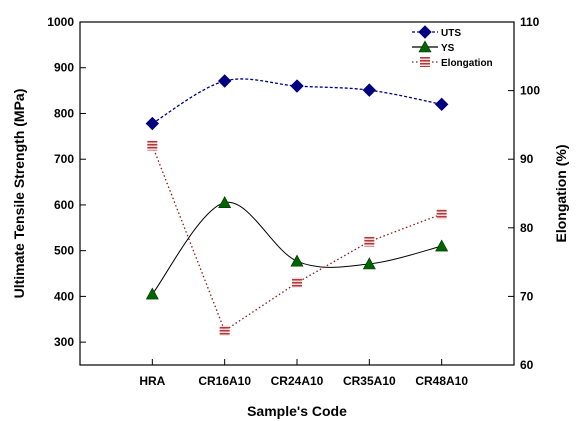  Describe the element at coordinates (527, 296) in the screenshot. I see `y2-tick-label: 70` at that location.